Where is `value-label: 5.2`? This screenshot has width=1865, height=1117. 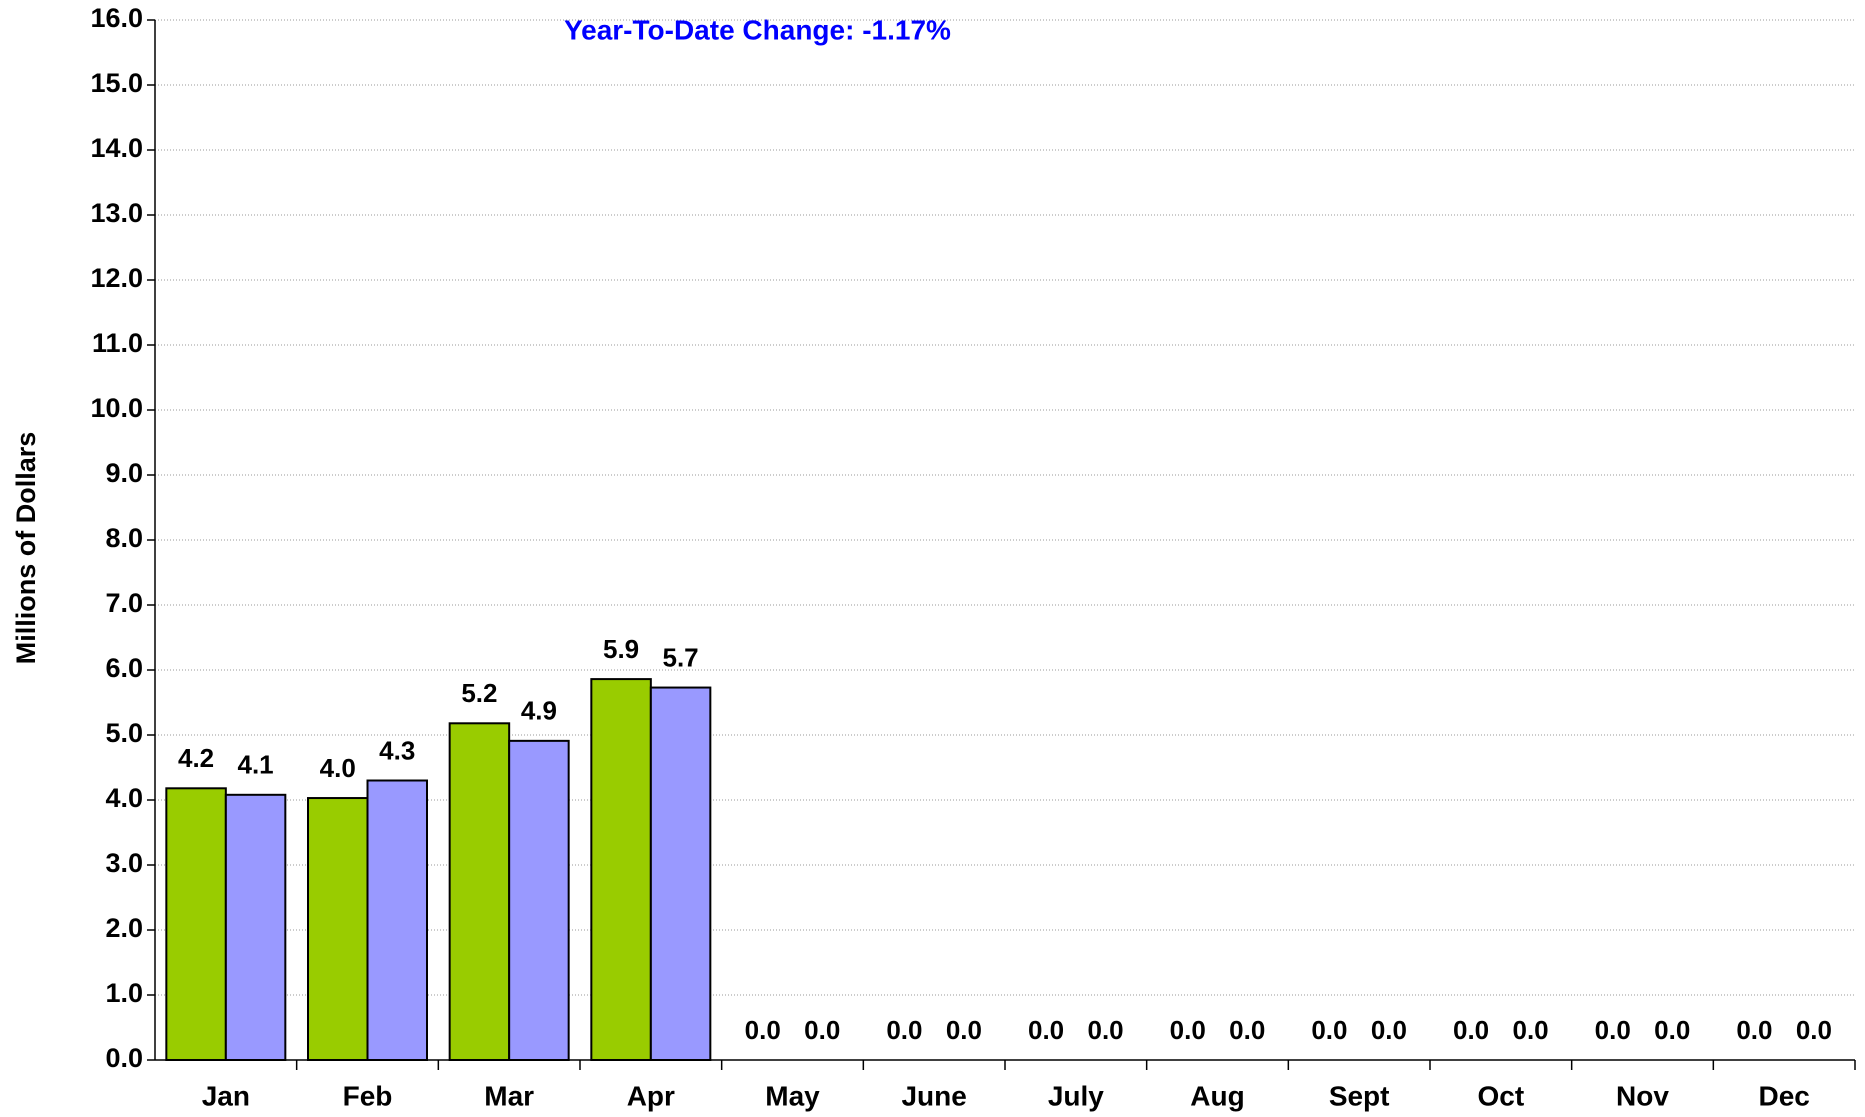
value-label: 5.2 is located at coordinates (479, 693).